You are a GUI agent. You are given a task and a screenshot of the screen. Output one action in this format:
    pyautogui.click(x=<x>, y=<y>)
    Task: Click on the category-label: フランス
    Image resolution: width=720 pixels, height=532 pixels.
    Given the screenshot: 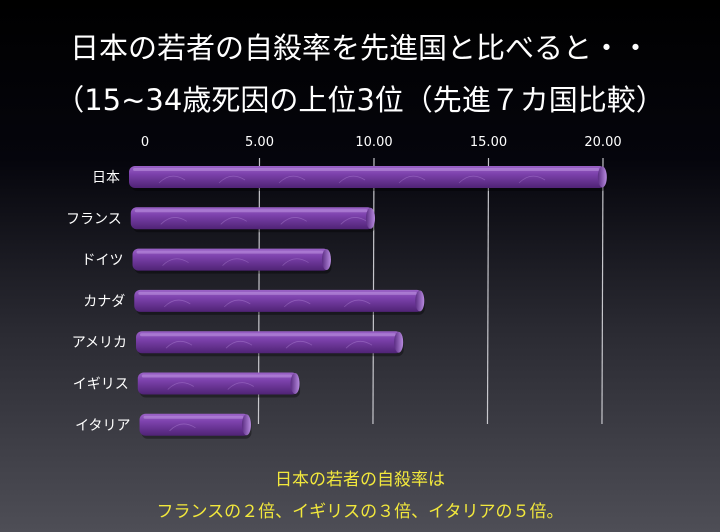 What is the action you would take?
    pyautogui.click(x=94, y=219)
    